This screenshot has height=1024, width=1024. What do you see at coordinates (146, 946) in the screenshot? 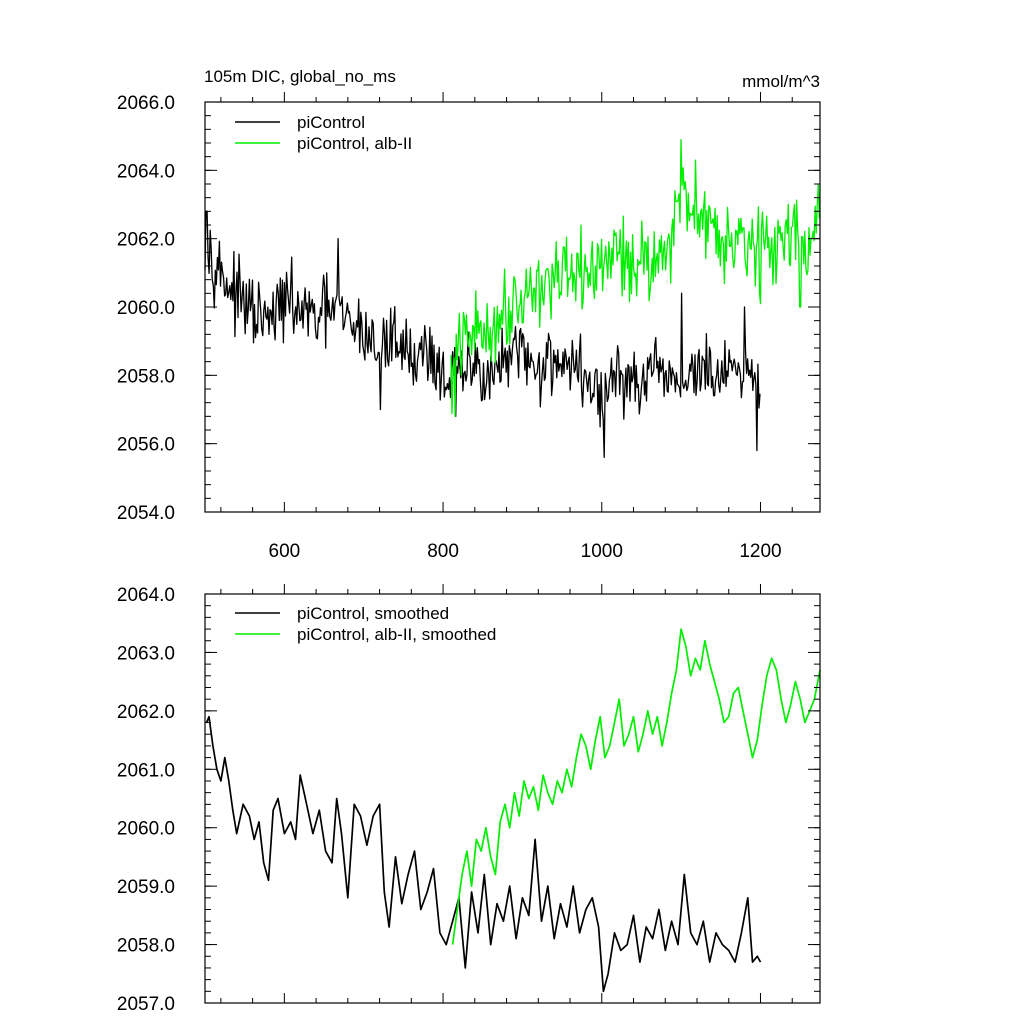
I see `bottom-y-tick-label: 2058.0` at bounding box center [146, 946].